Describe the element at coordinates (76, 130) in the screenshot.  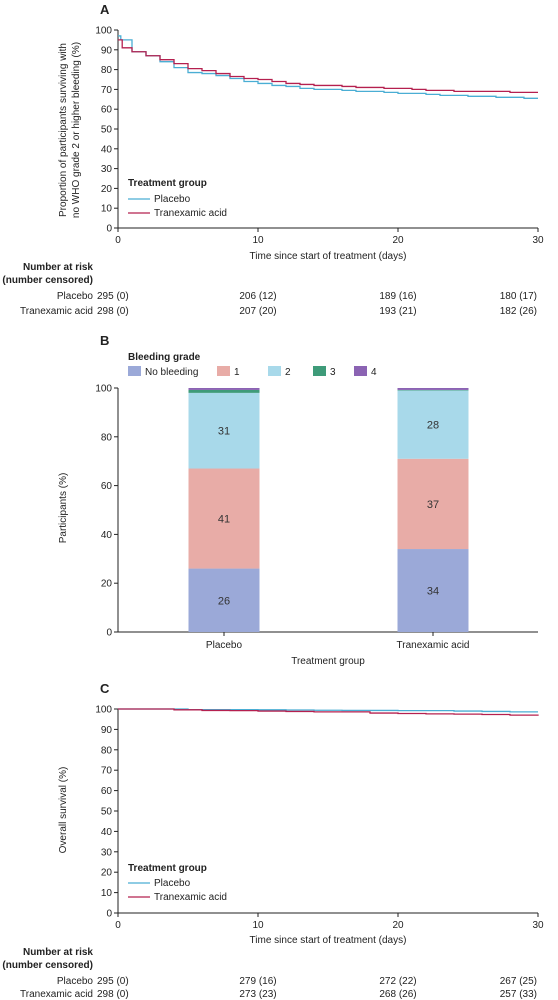
I see `panel-a-ylabel-2: no WHO grade 2 or higher bleeding (%)` at that location.